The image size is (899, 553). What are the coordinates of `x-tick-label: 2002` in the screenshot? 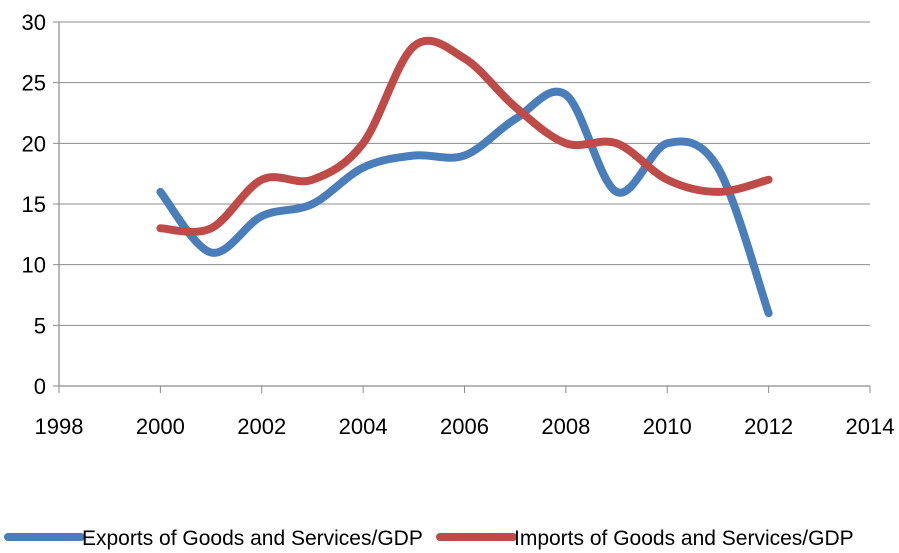 It's located at (261, 426).